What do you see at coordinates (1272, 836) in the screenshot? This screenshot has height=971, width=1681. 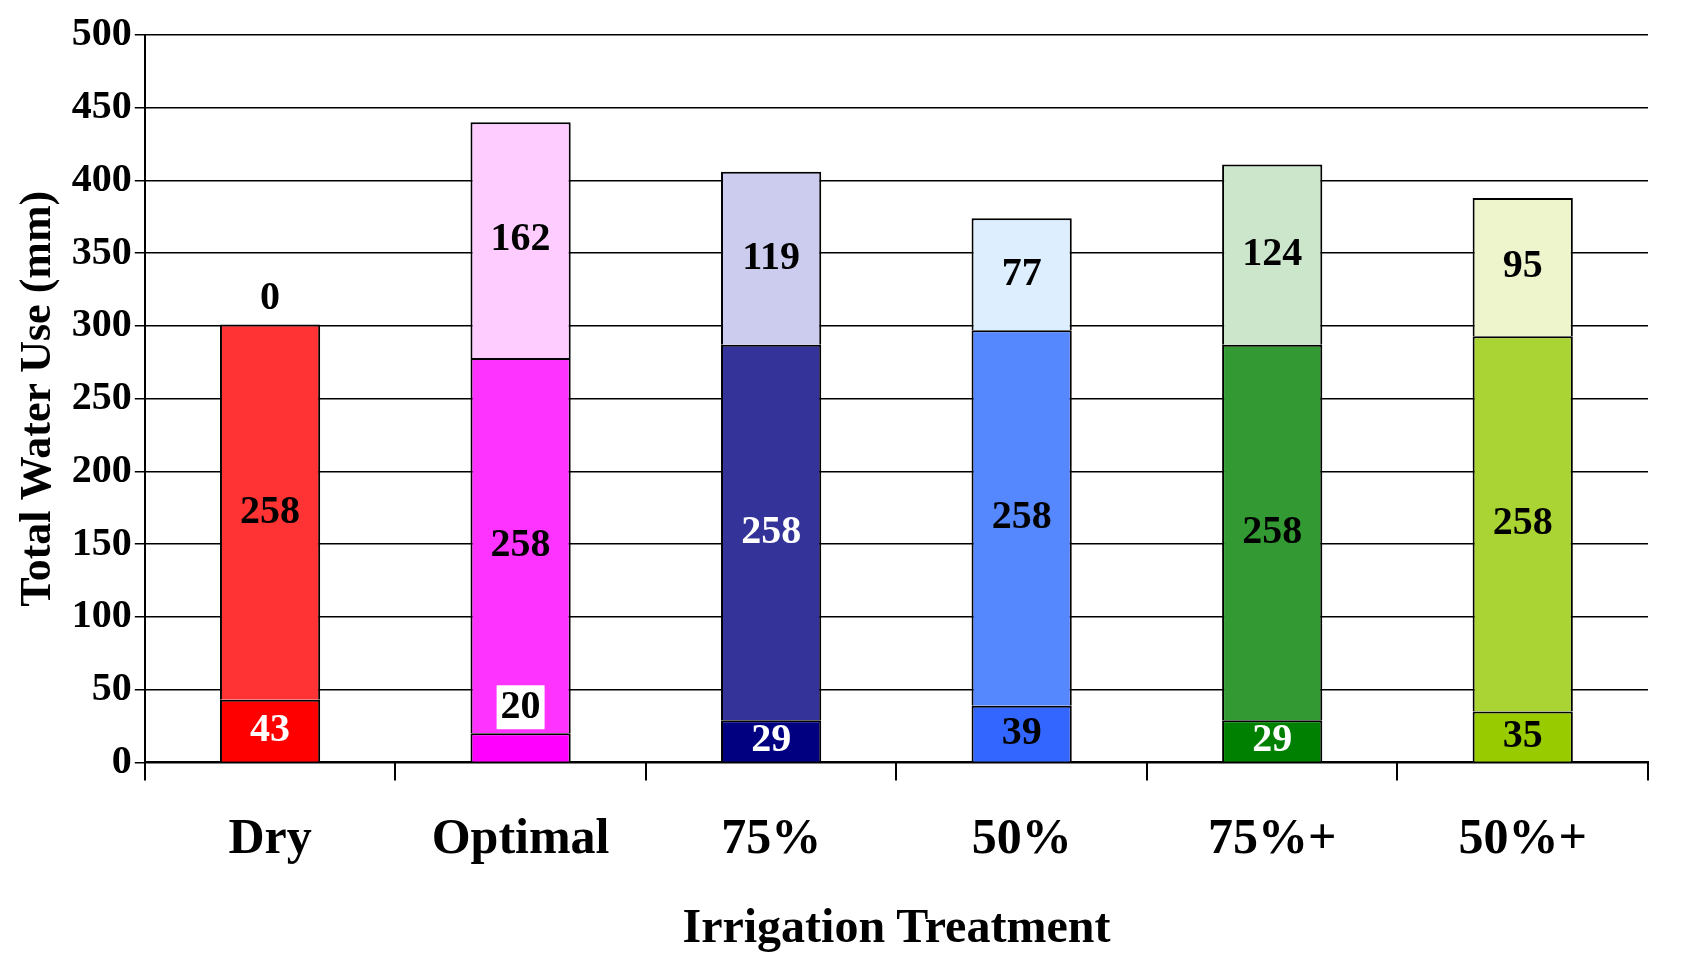 I see `x-tick-label: 75%+` at bounding box center [1272, 836].